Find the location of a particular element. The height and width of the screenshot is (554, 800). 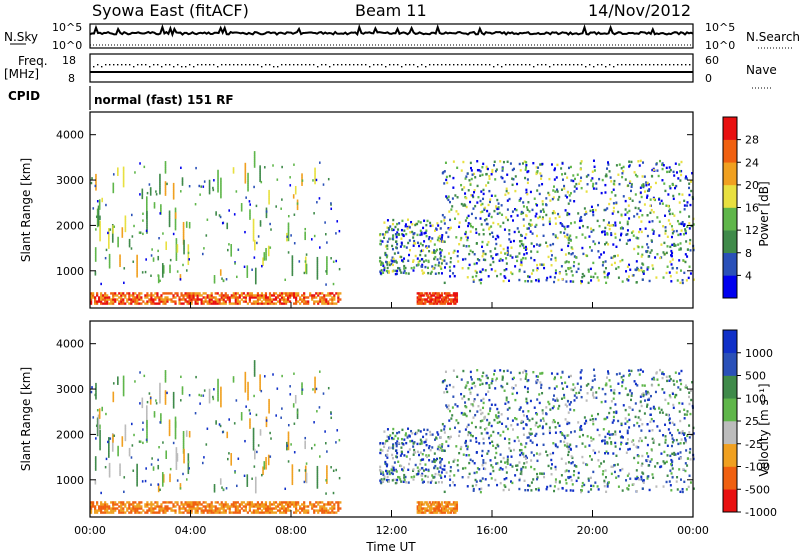

nsearch-top-tick: 10^5 is located at coordinates (720, 27).